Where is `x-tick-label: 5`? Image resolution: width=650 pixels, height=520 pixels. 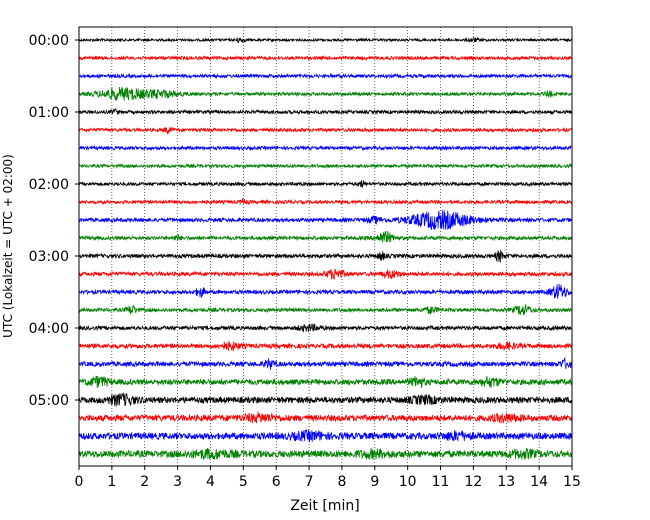
x-tick-label: 5 is located at coordinates (243, 482).